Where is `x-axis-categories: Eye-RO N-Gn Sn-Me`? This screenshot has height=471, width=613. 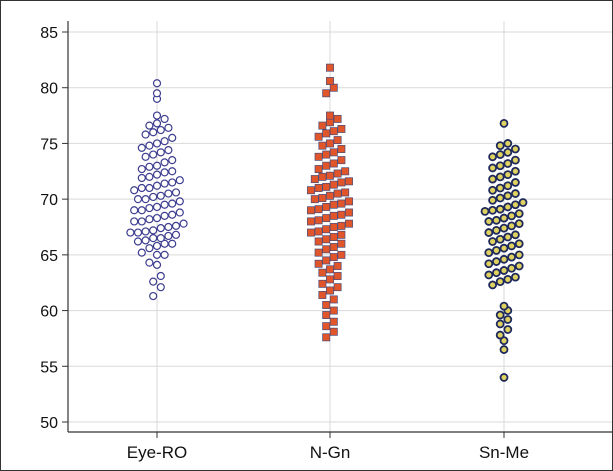
x-axis-categories: Eye-RO N-Gn Sn-Me is located at coordinates (328, 447).